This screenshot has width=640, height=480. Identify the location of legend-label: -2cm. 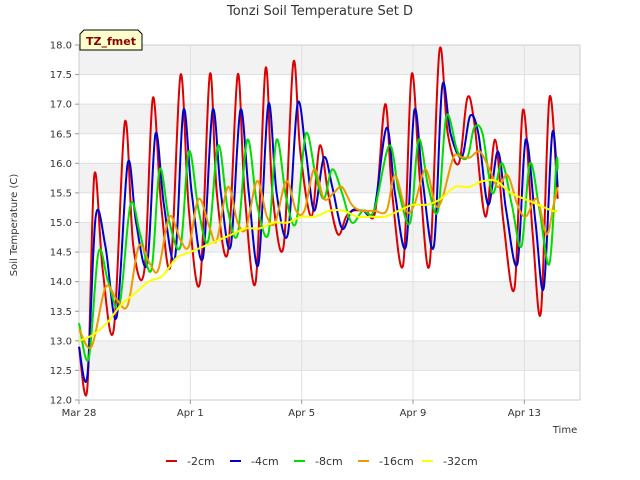
(201, 461).